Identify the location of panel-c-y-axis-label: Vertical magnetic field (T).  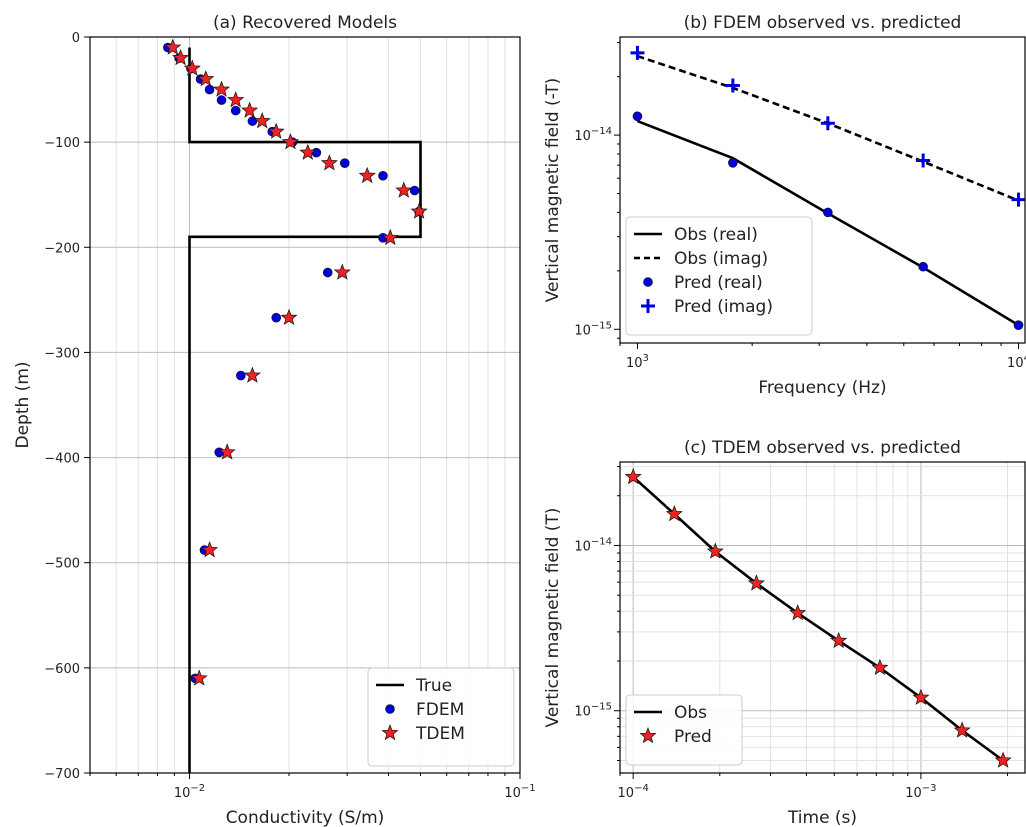
(553, 618).